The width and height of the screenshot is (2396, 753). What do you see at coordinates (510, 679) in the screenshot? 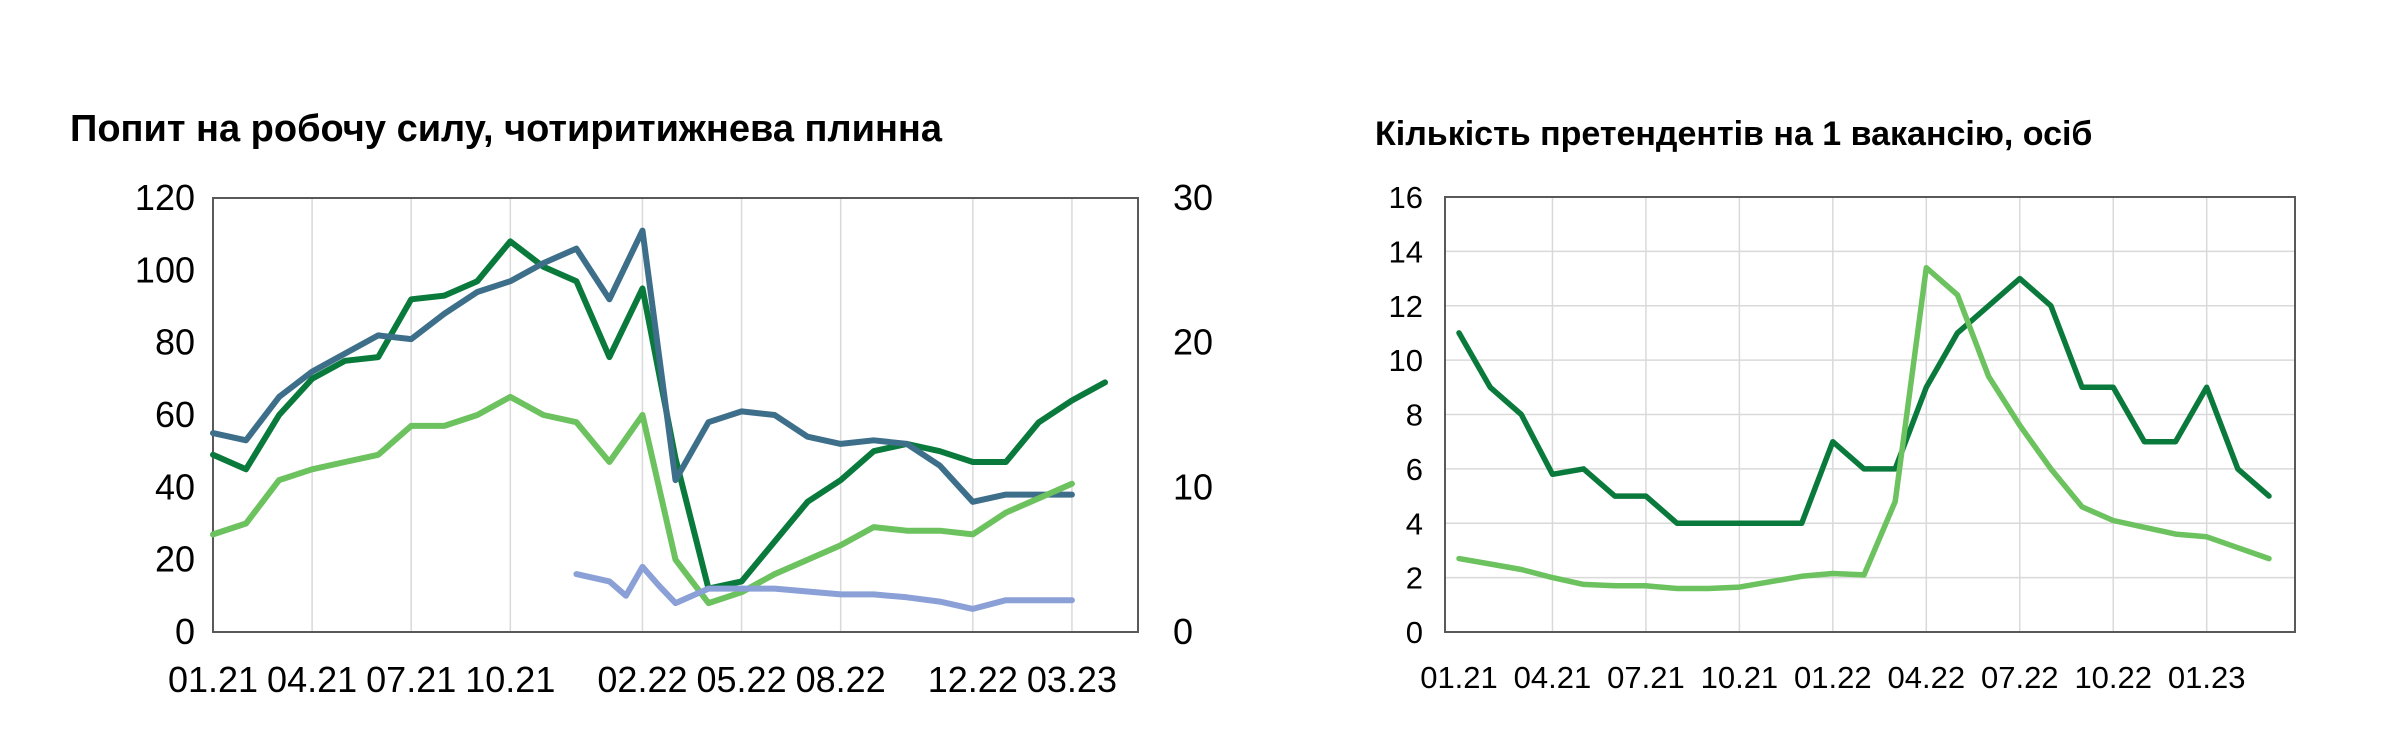
I see `left-x-tick-label: 10.21` at bounding box center [510, 679].